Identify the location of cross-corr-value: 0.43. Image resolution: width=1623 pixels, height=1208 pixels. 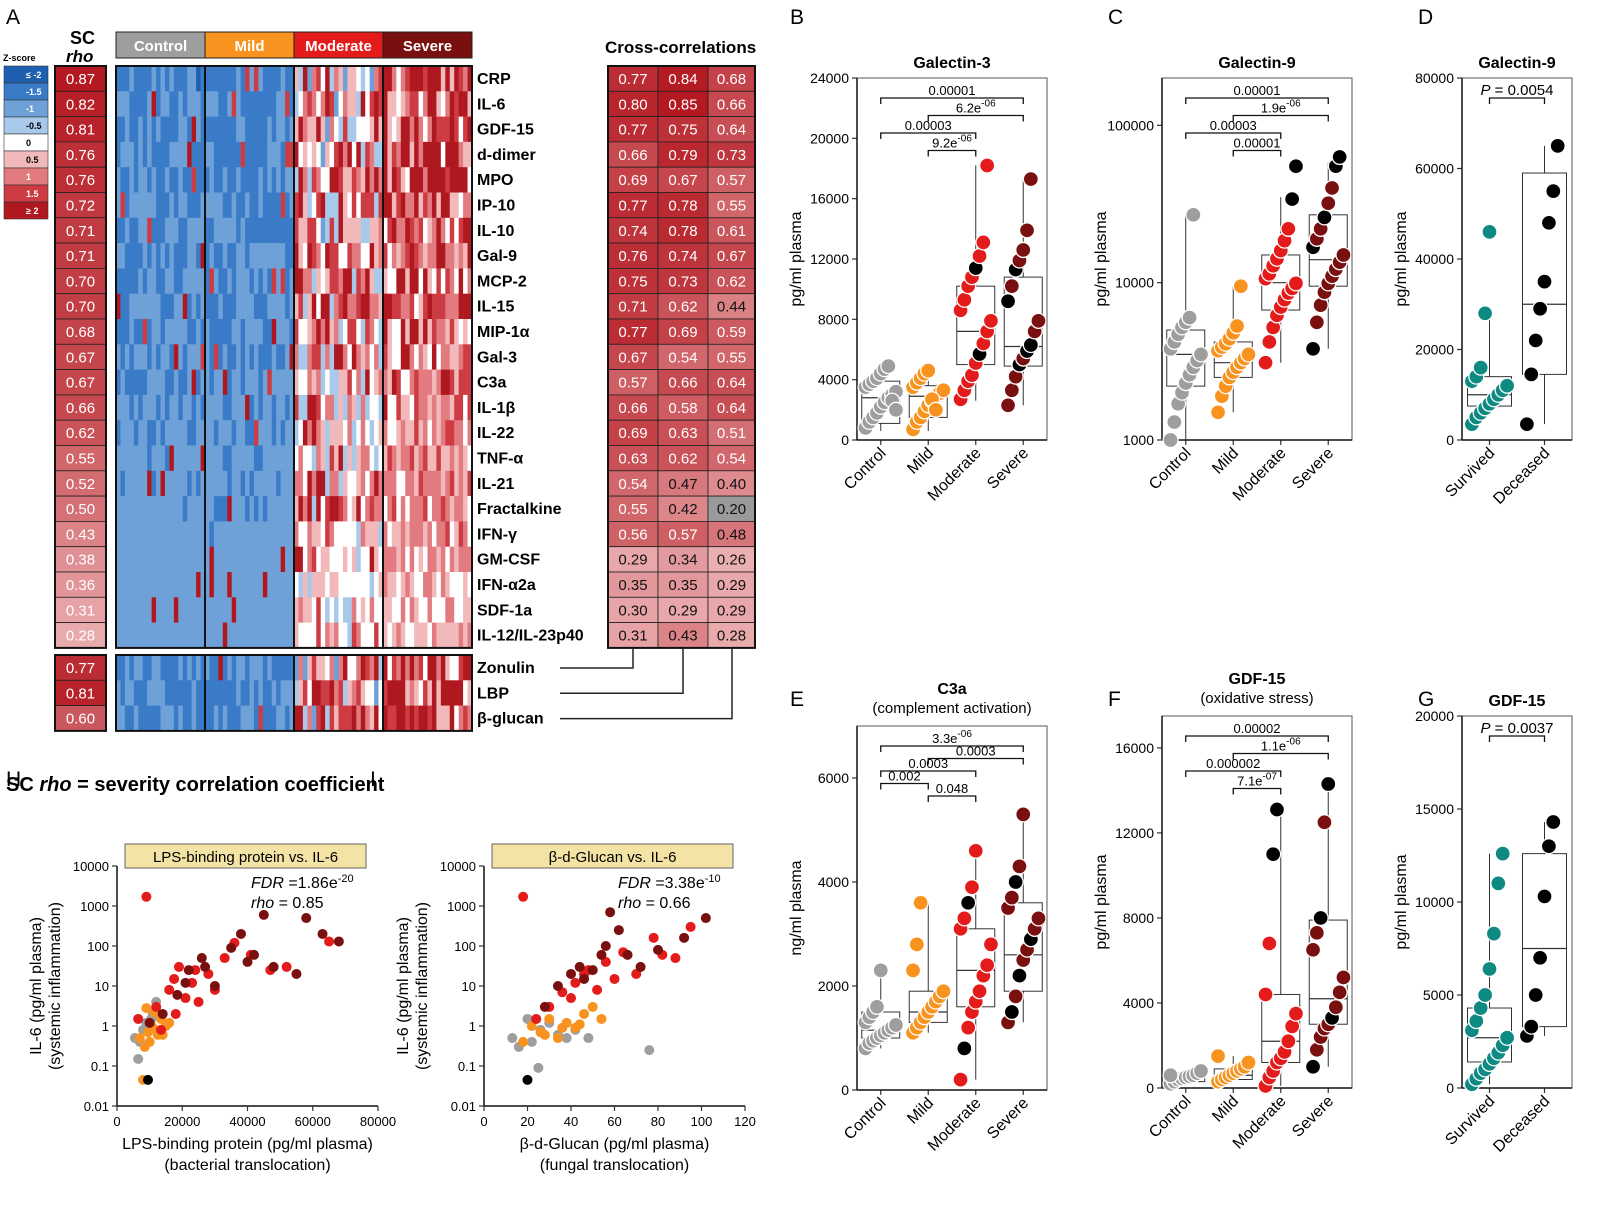
(682, 636).